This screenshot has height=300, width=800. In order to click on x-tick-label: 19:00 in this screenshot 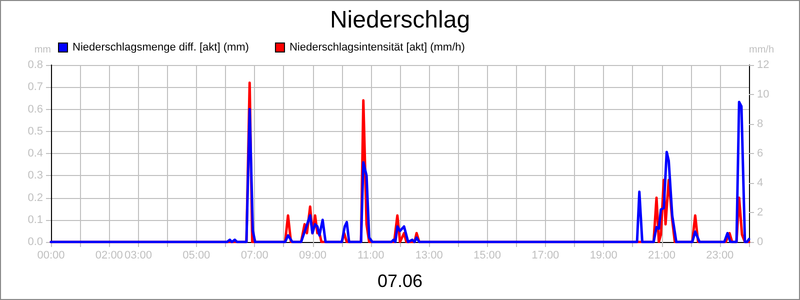, I will do `click(604, 256)`.